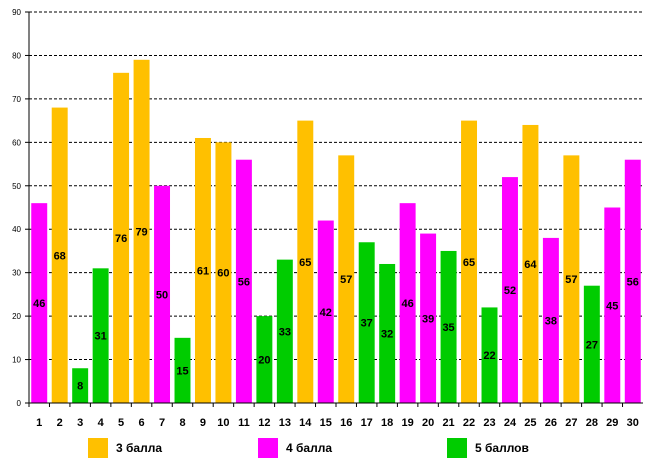 The image size is (650, 476). I want to click on data-label-29: 45, so click(612, 306).